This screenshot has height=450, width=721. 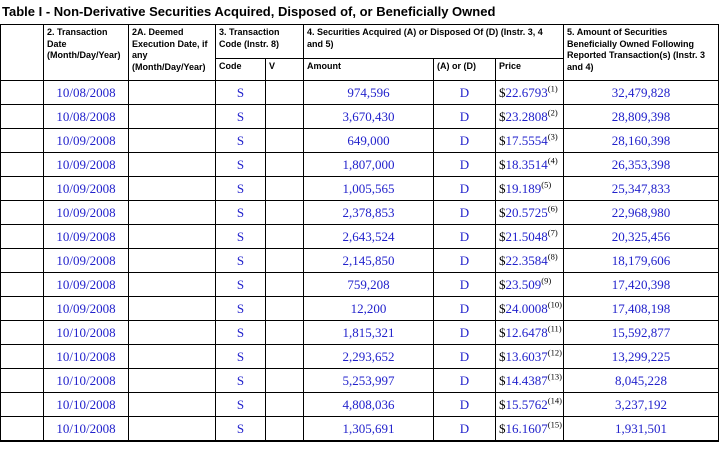 I want to click on price-footnote-ref: (7), so click(x=552, y=232).